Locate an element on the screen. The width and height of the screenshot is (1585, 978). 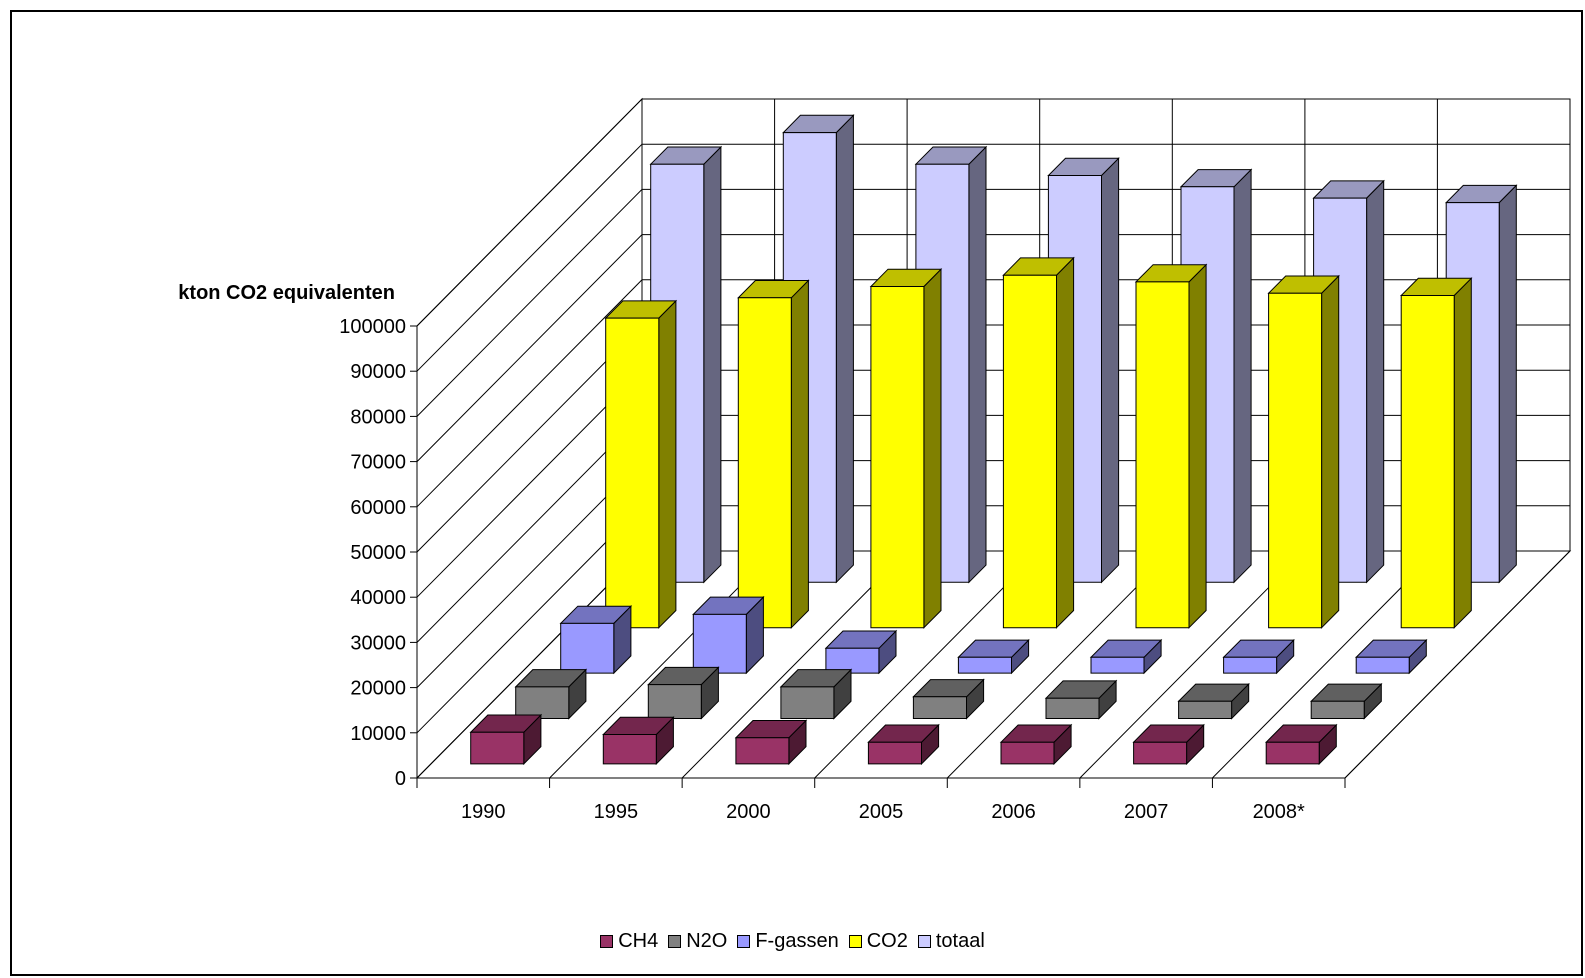
bar-N2O-2005 is located at coordinates (948, 699).